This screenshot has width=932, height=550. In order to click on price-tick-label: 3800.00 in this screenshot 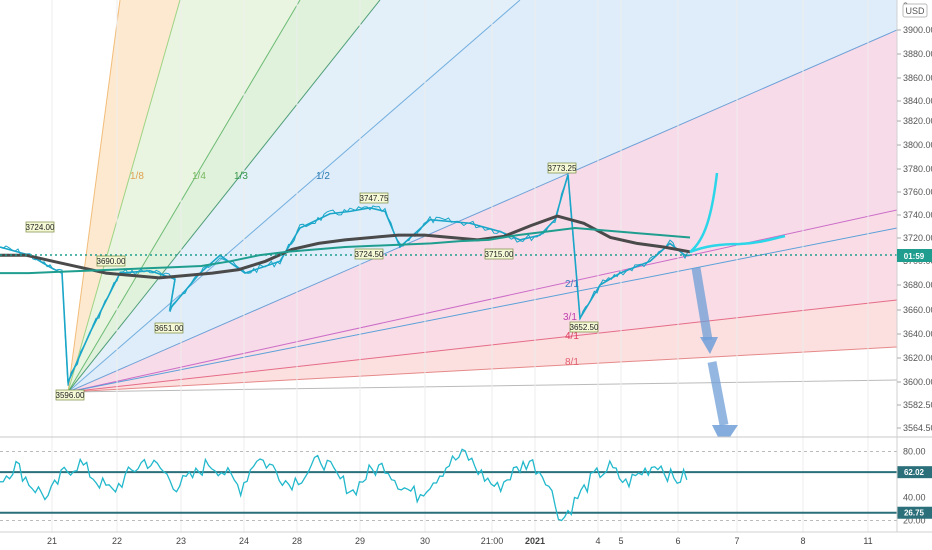, I will do `click(917, 145)`.